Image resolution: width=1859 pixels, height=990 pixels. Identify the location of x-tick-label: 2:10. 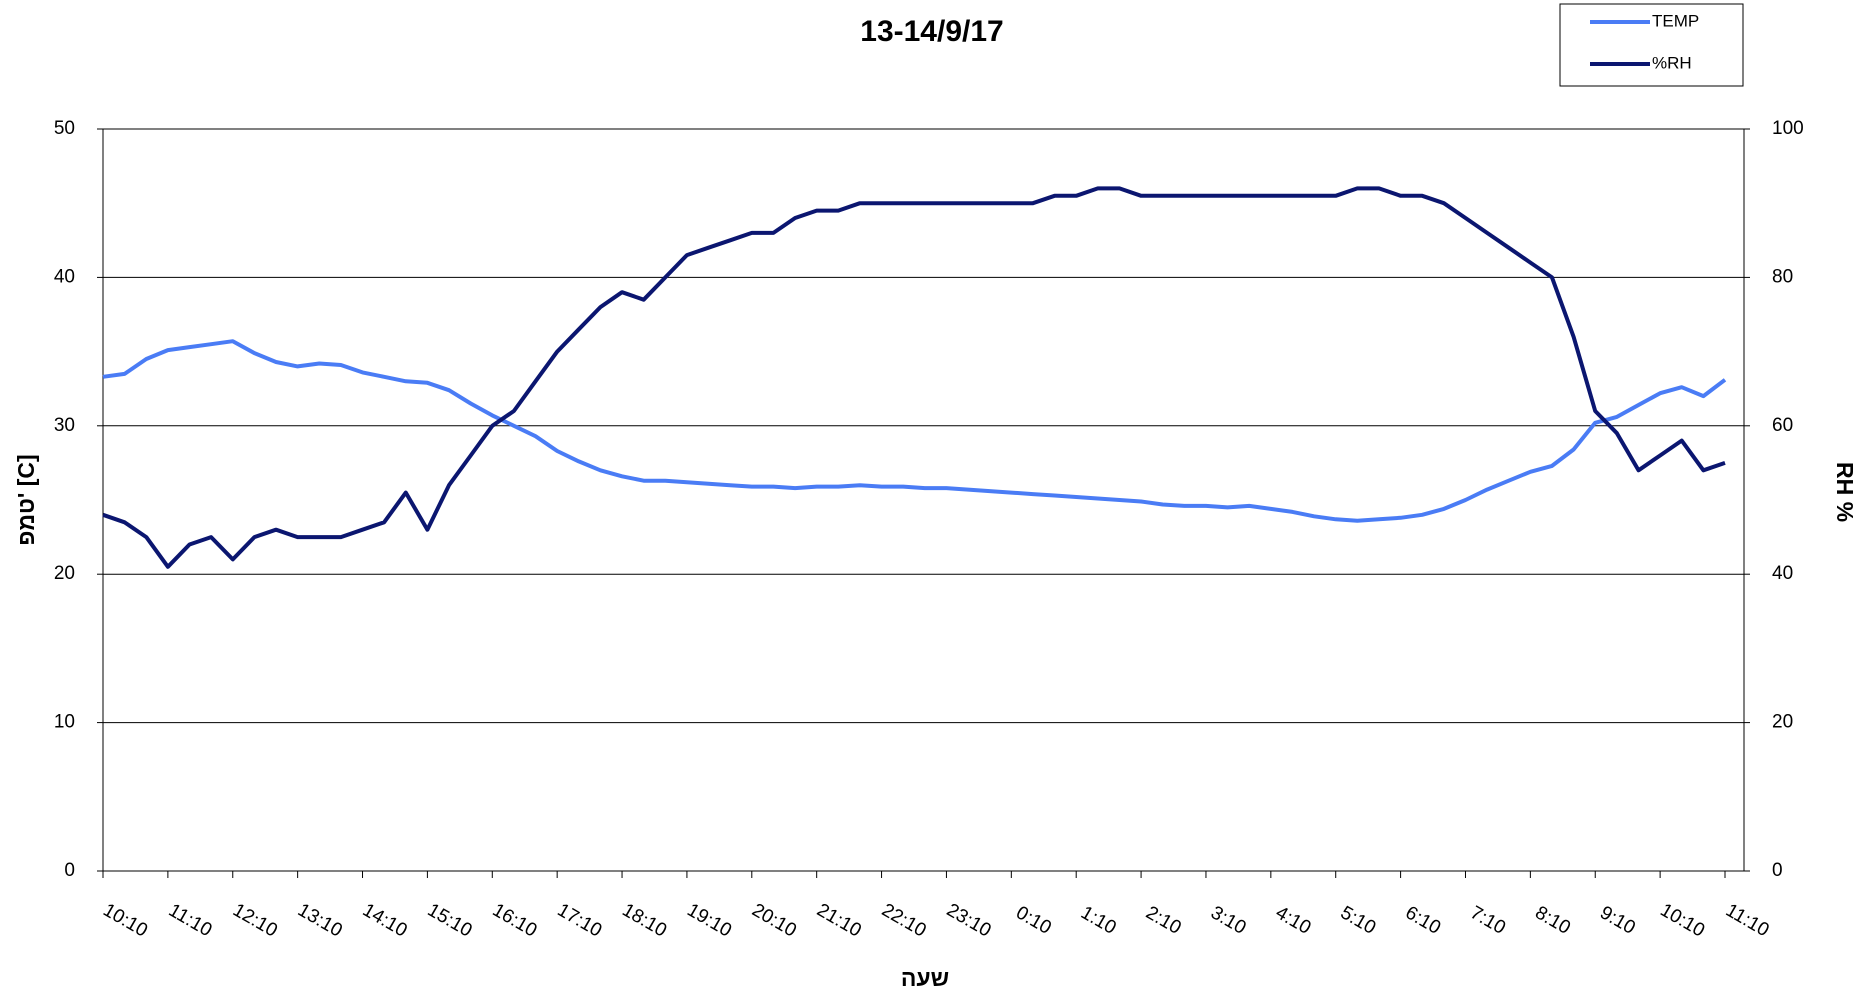
(1163, 920).